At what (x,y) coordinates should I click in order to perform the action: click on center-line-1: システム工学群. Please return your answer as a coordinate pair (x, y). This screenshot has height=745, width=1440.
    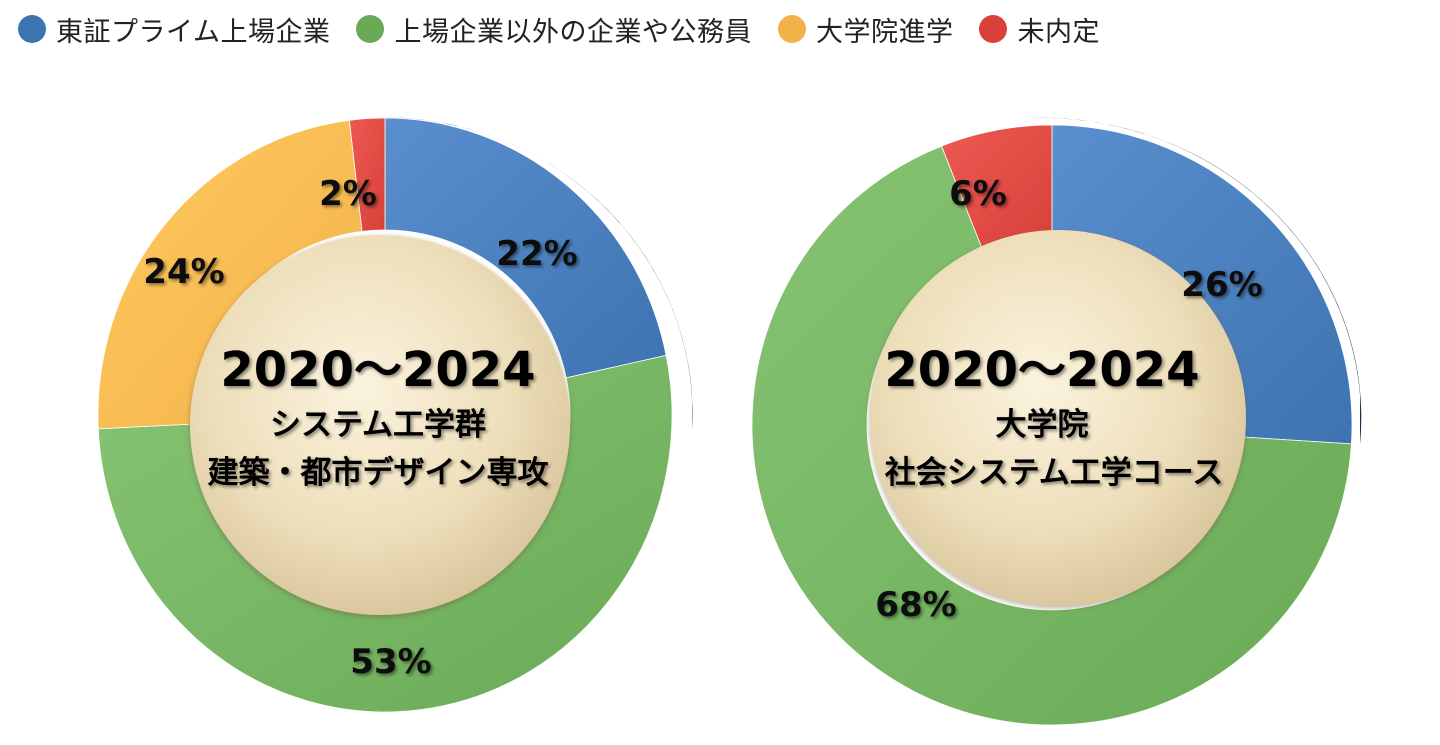
    Looking at the image, I should click on (378, 425).